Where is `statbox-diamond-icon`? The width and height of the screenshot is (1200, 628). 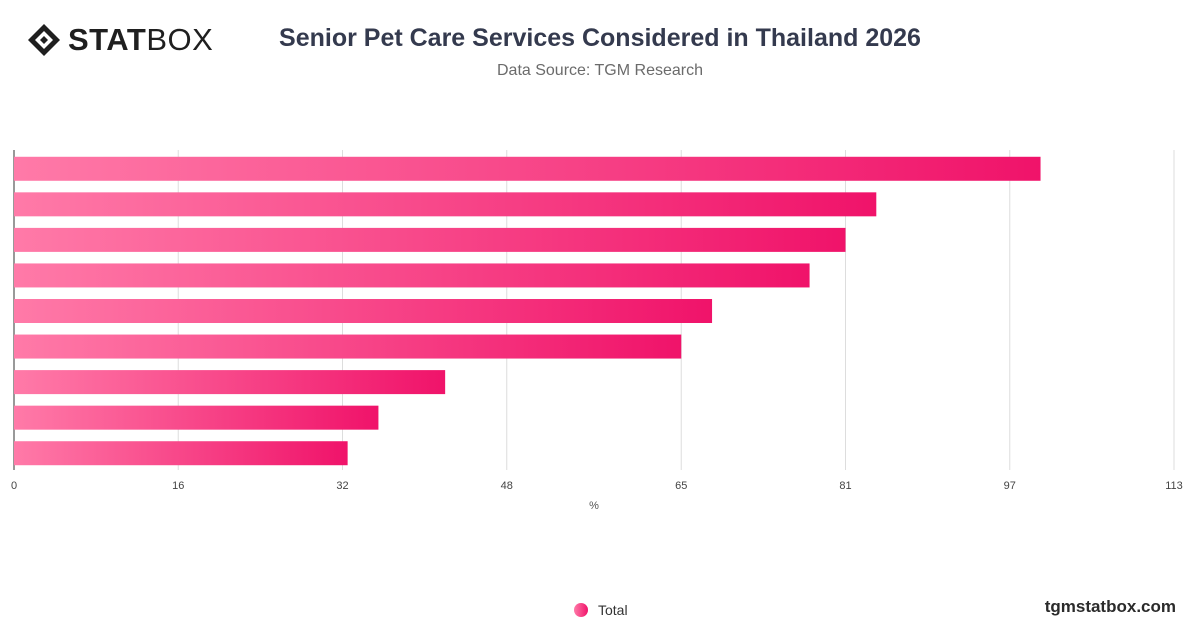
statbox-diamond-icon is located at coordinates (44, 40).